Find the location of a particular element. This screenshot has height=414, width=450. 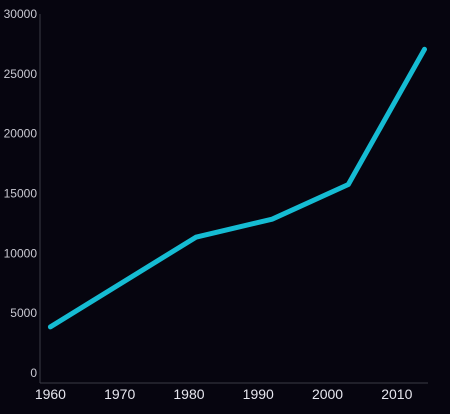

y-tick-label: 20000 is located at coordinates (21, 134).